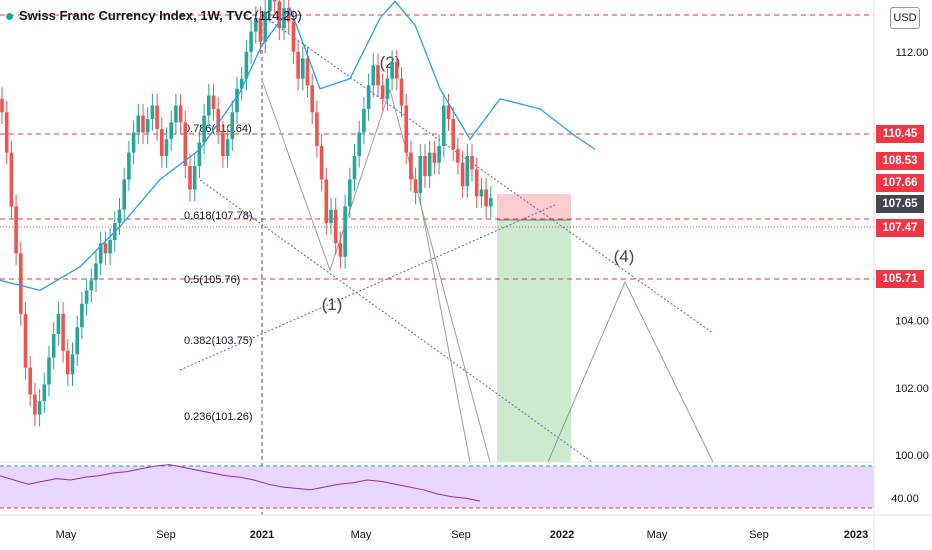 This screenshot has height=550, width=932. I want to click on fib-level-label: 0.236(101.26), so click(218, 417).